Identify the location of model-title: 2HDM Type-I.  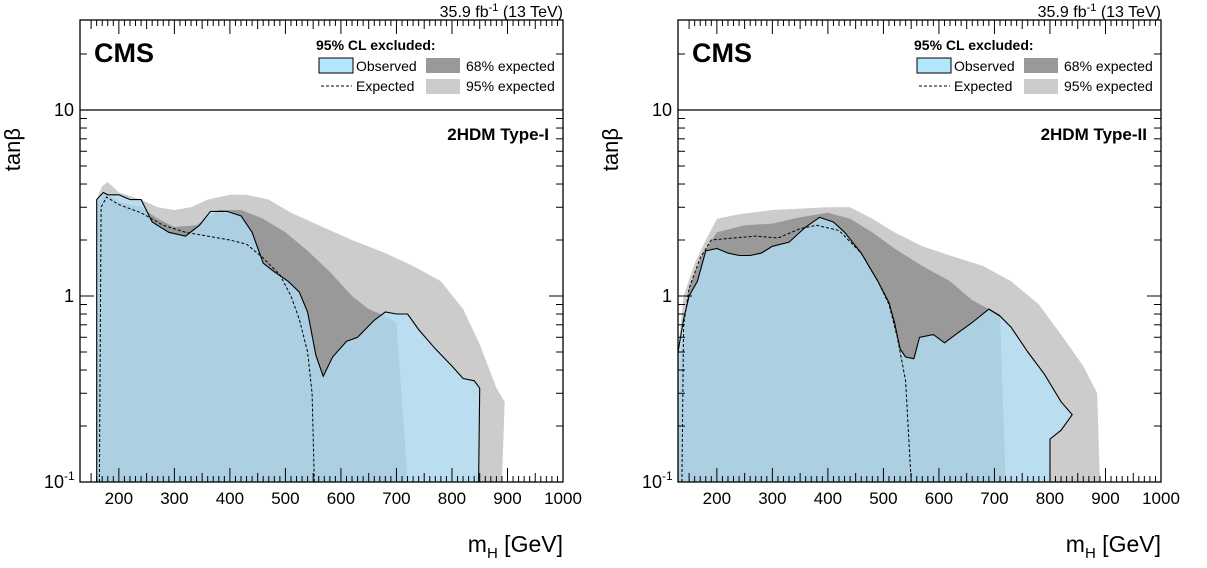
(498, 134).